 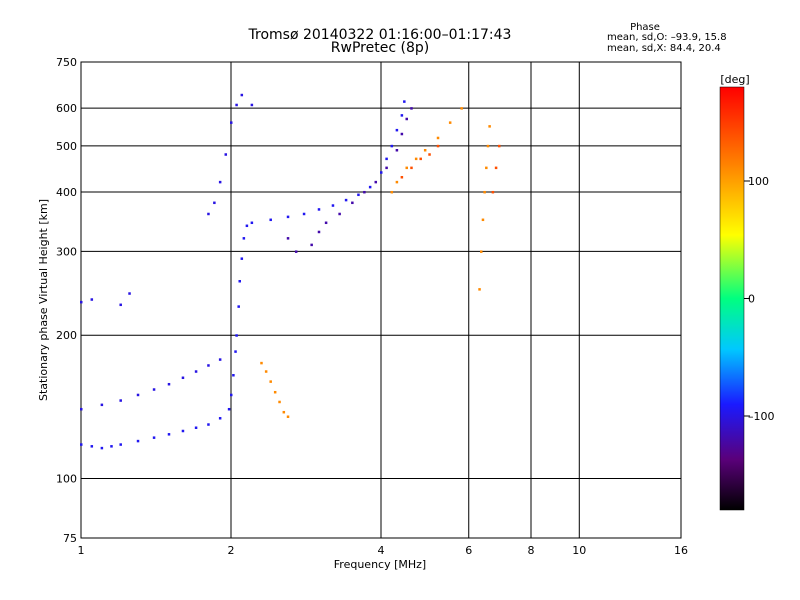 What do you see at coordinates (70, 538) in the screenshot?
I see `y-tick-label: 75` at bounding box center [70, 538].